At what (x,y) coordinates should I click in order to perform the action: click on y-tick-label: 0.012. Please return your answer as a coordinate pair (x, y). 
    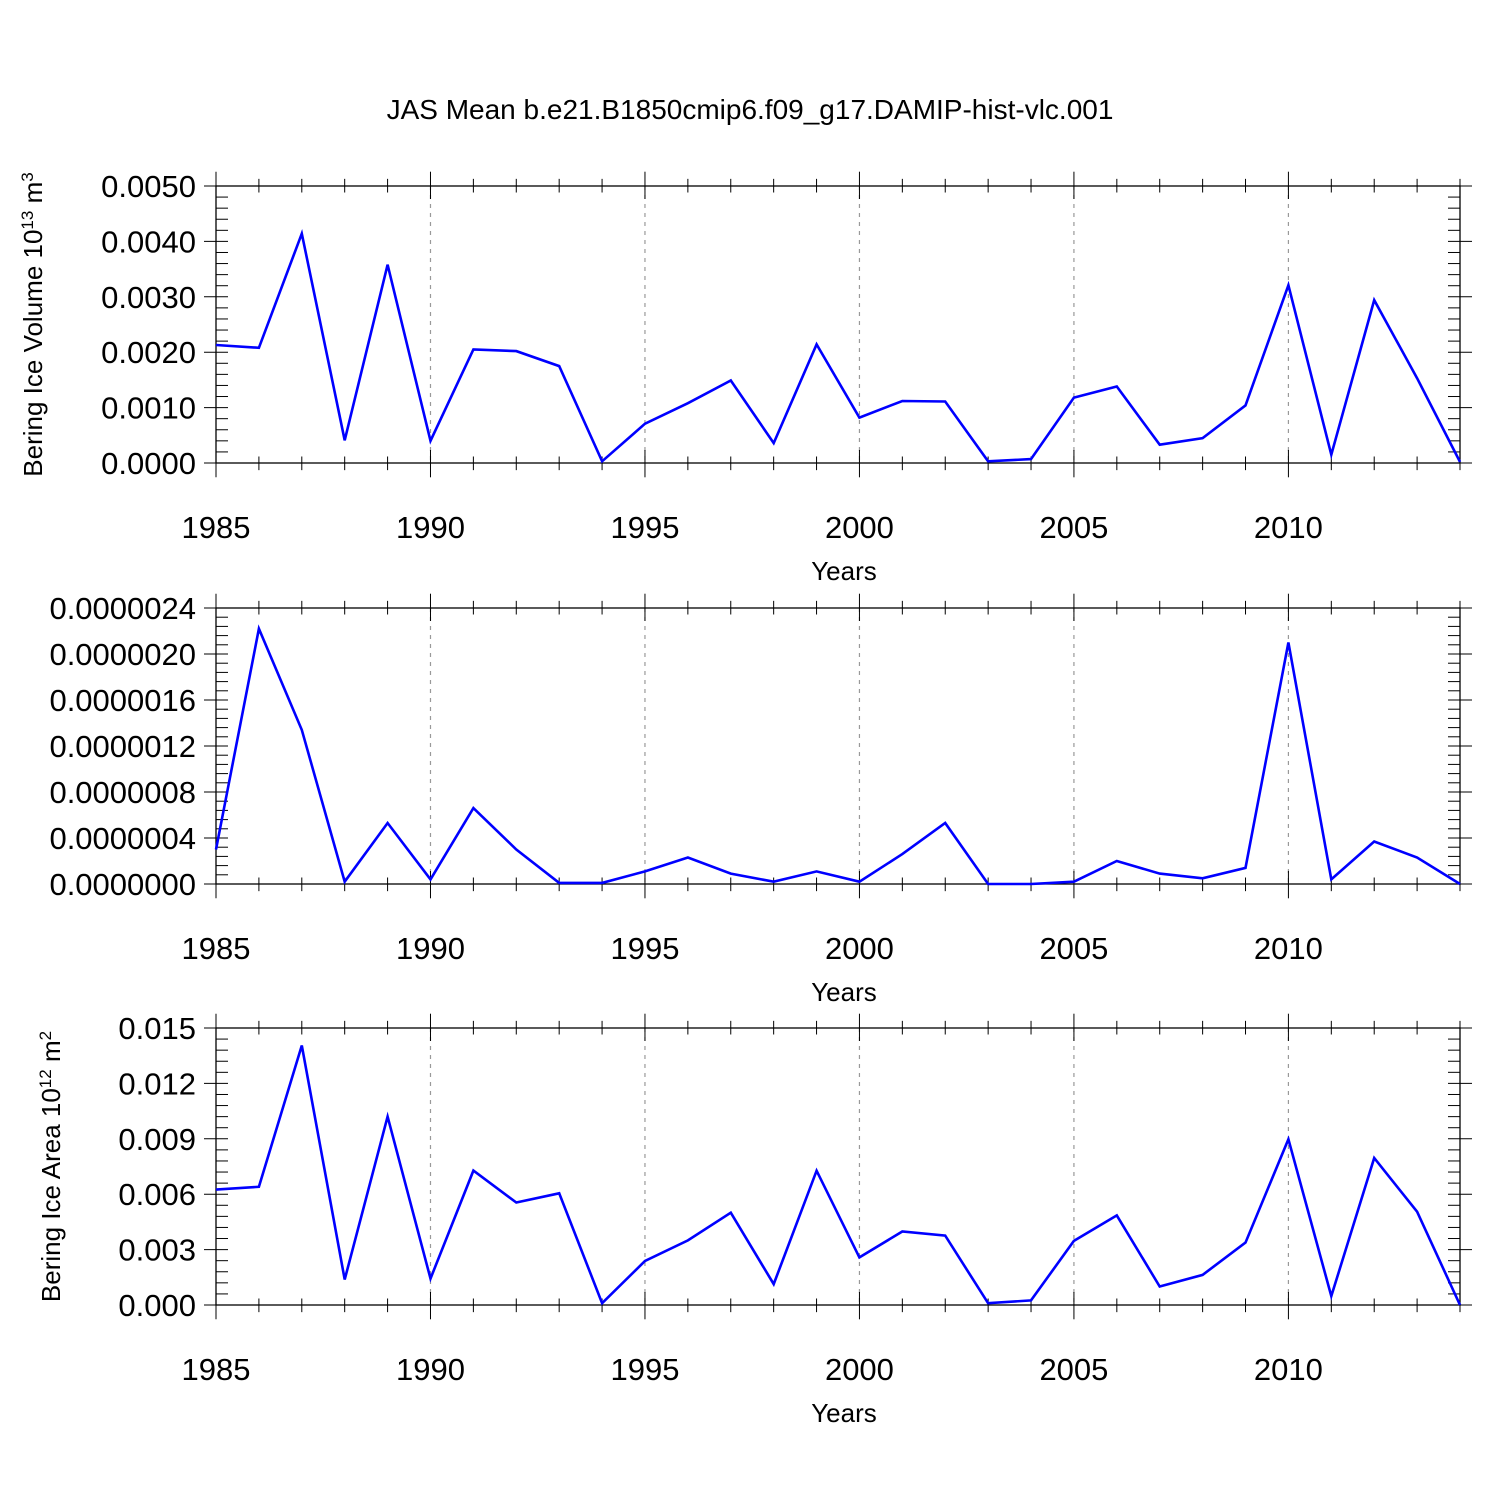
    Looking at the image, I should click on (157, 1083).